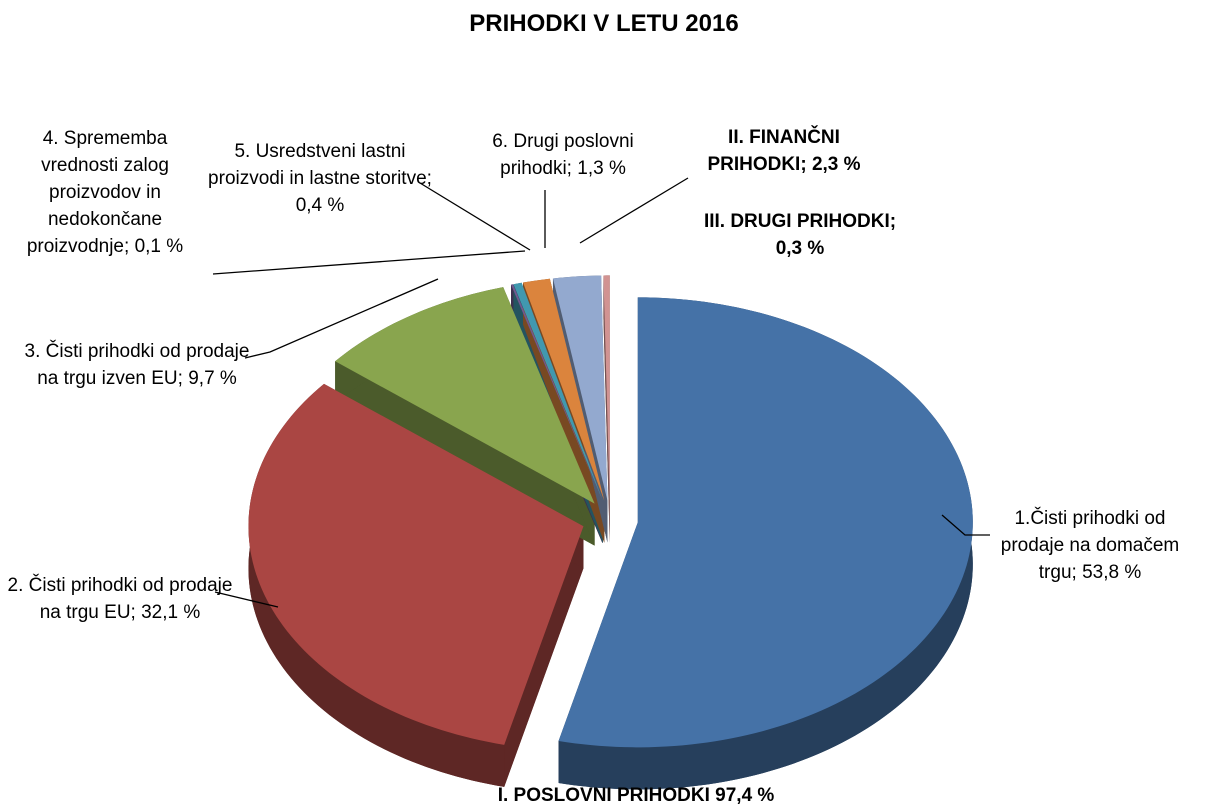  What do you see at coordinates (1112, 572) in the screenshot?
I see `label-value: 53,8 %` at bounding box center [1112, 572].